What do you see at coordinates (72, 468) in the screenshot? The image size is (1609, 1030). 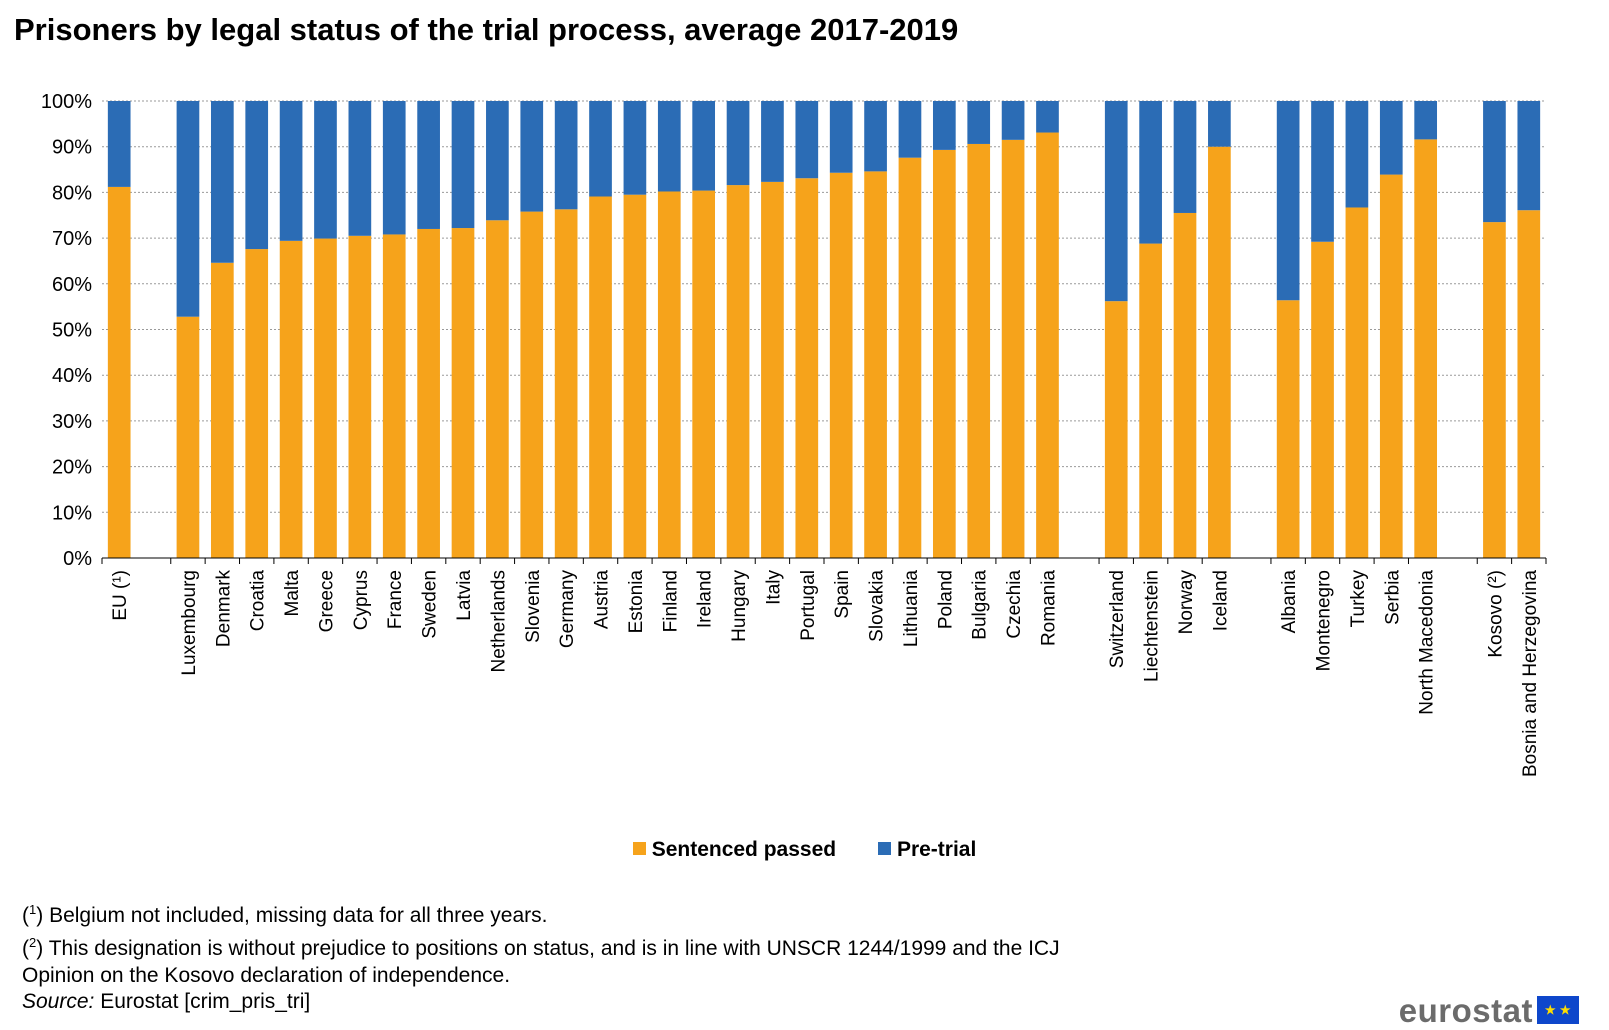 I see `y-tick-label: 20%` at bounding box center [72, 468].